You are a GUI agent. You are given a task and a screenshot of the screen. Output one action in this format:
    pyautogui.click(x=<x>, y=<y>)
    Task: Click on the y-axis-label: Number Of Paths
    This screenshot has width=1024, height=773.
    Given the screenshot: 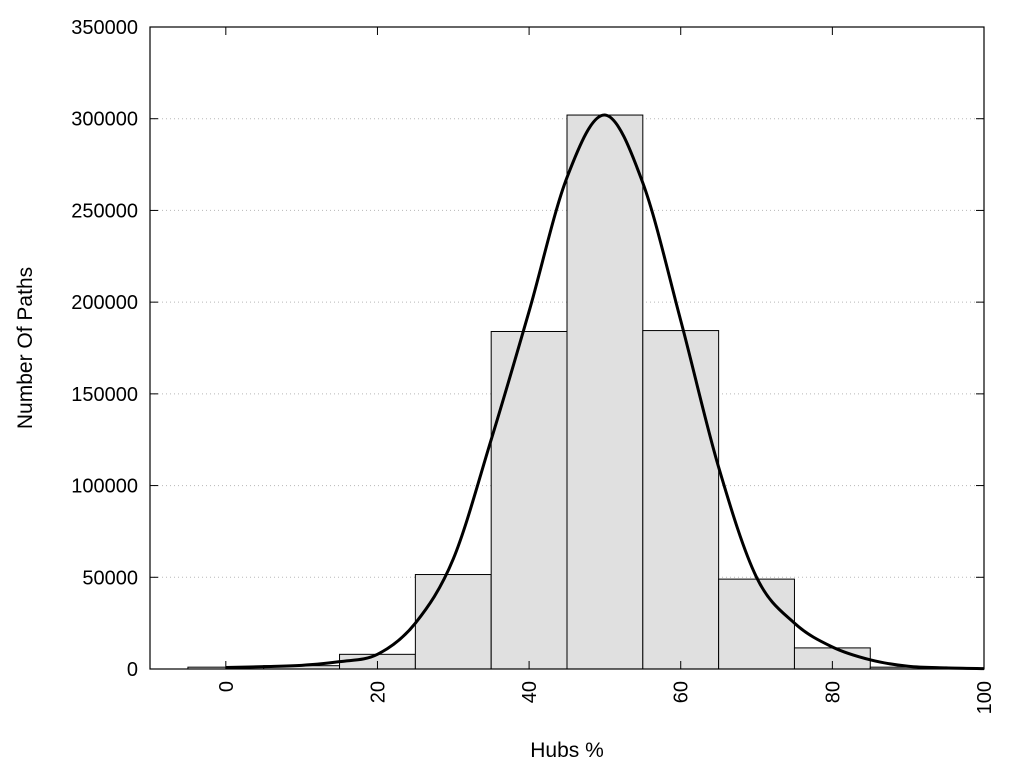 What is the action you would take?
    pyautogui.click(x=25, y=348)
    